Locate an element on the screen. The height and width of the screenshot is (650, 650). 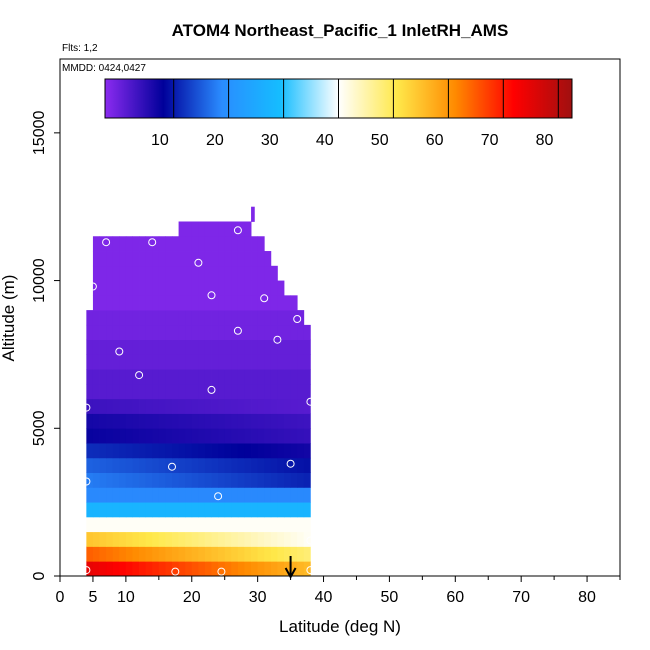
x-axis-label: Latitude (deg N) is located at coordinates (340, 626).